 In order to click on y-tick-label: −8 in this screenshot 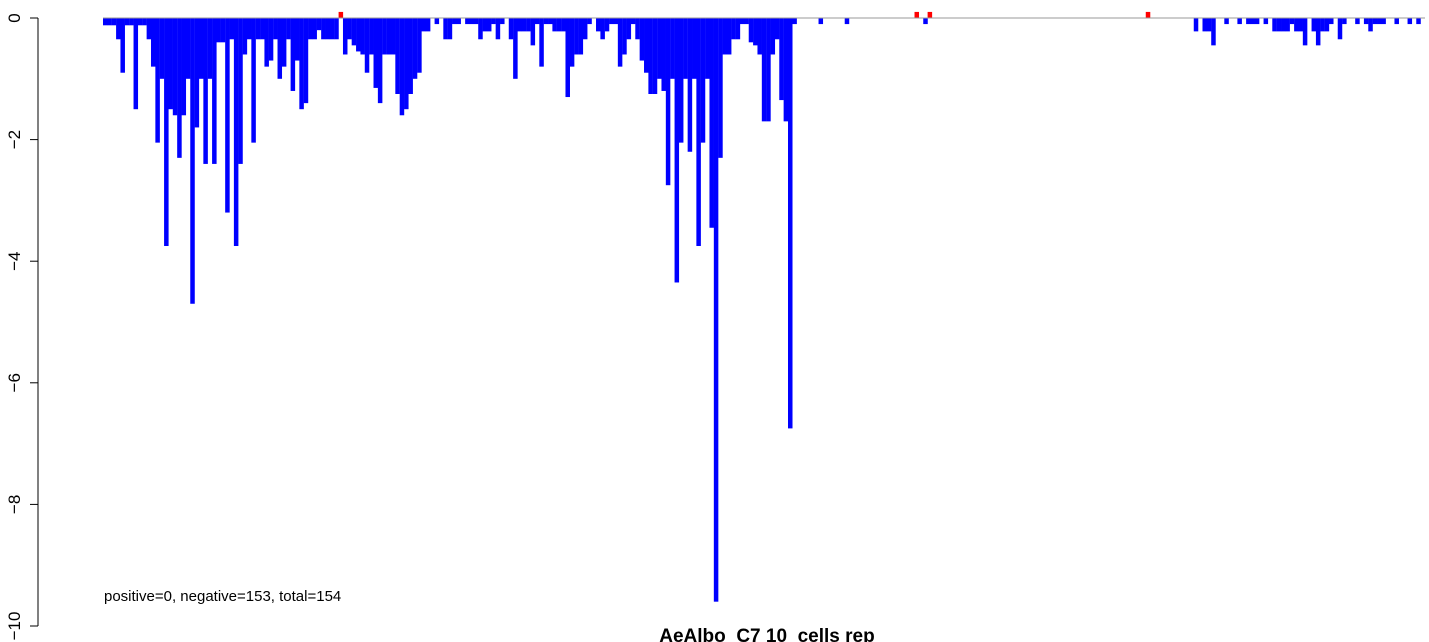, I will do `click(14, 504)`.